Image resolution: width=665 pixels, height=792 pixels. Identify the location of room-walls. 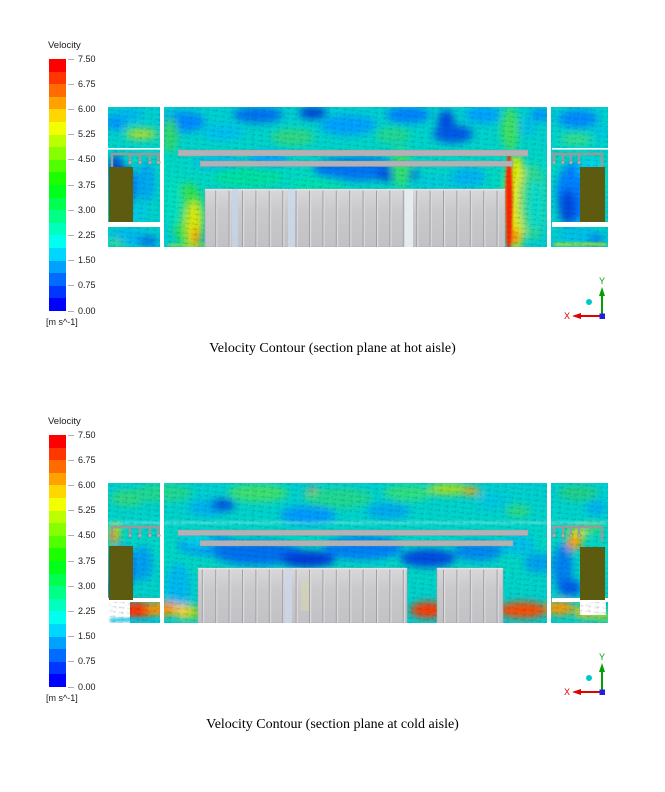
(358, 177).